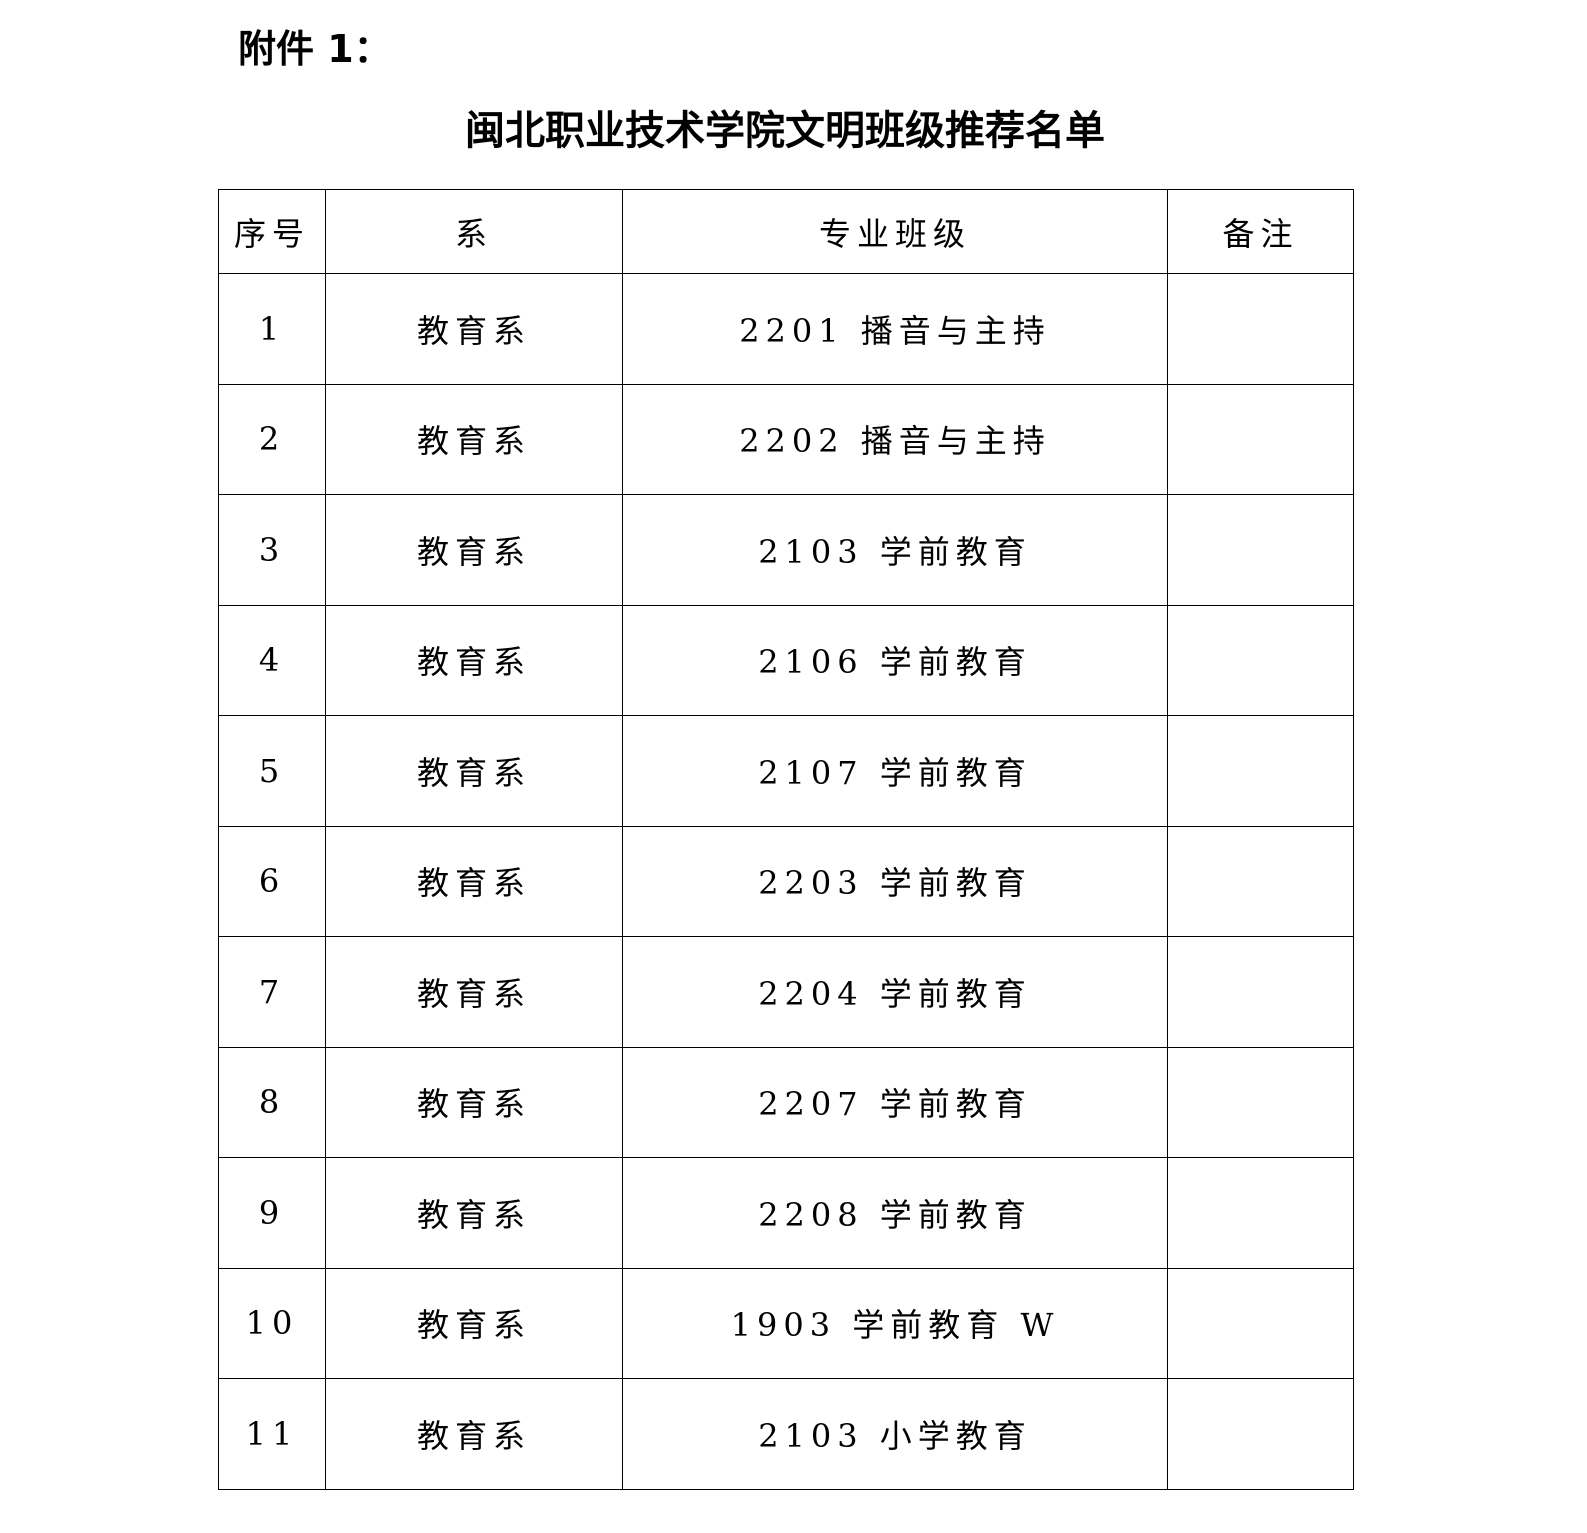 The height and width of the screenshot is (1533, 1587). What do you see at coordinates (895, 771) in the screenshot?
I see `cell-class: 2107 学前教育` at bounding box center [895, 771].